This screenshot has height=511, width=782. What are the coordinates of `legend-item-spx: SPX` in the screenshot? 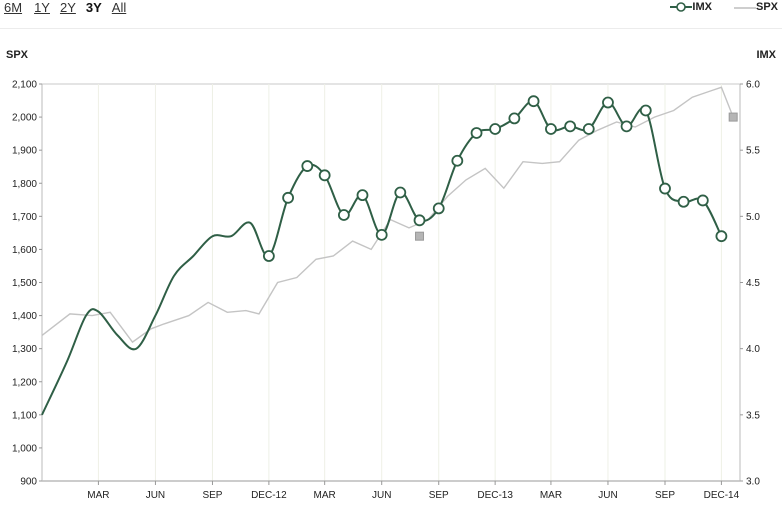 It's located at (755, 7).